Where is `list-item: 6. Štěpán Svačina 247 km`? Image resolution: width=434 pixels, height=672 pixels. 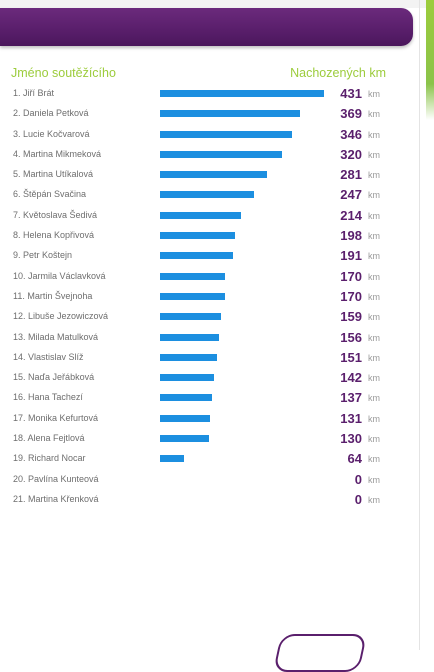 list-item: 6. Štěpán Svačina 247 km is located at coordinates (210, 195).